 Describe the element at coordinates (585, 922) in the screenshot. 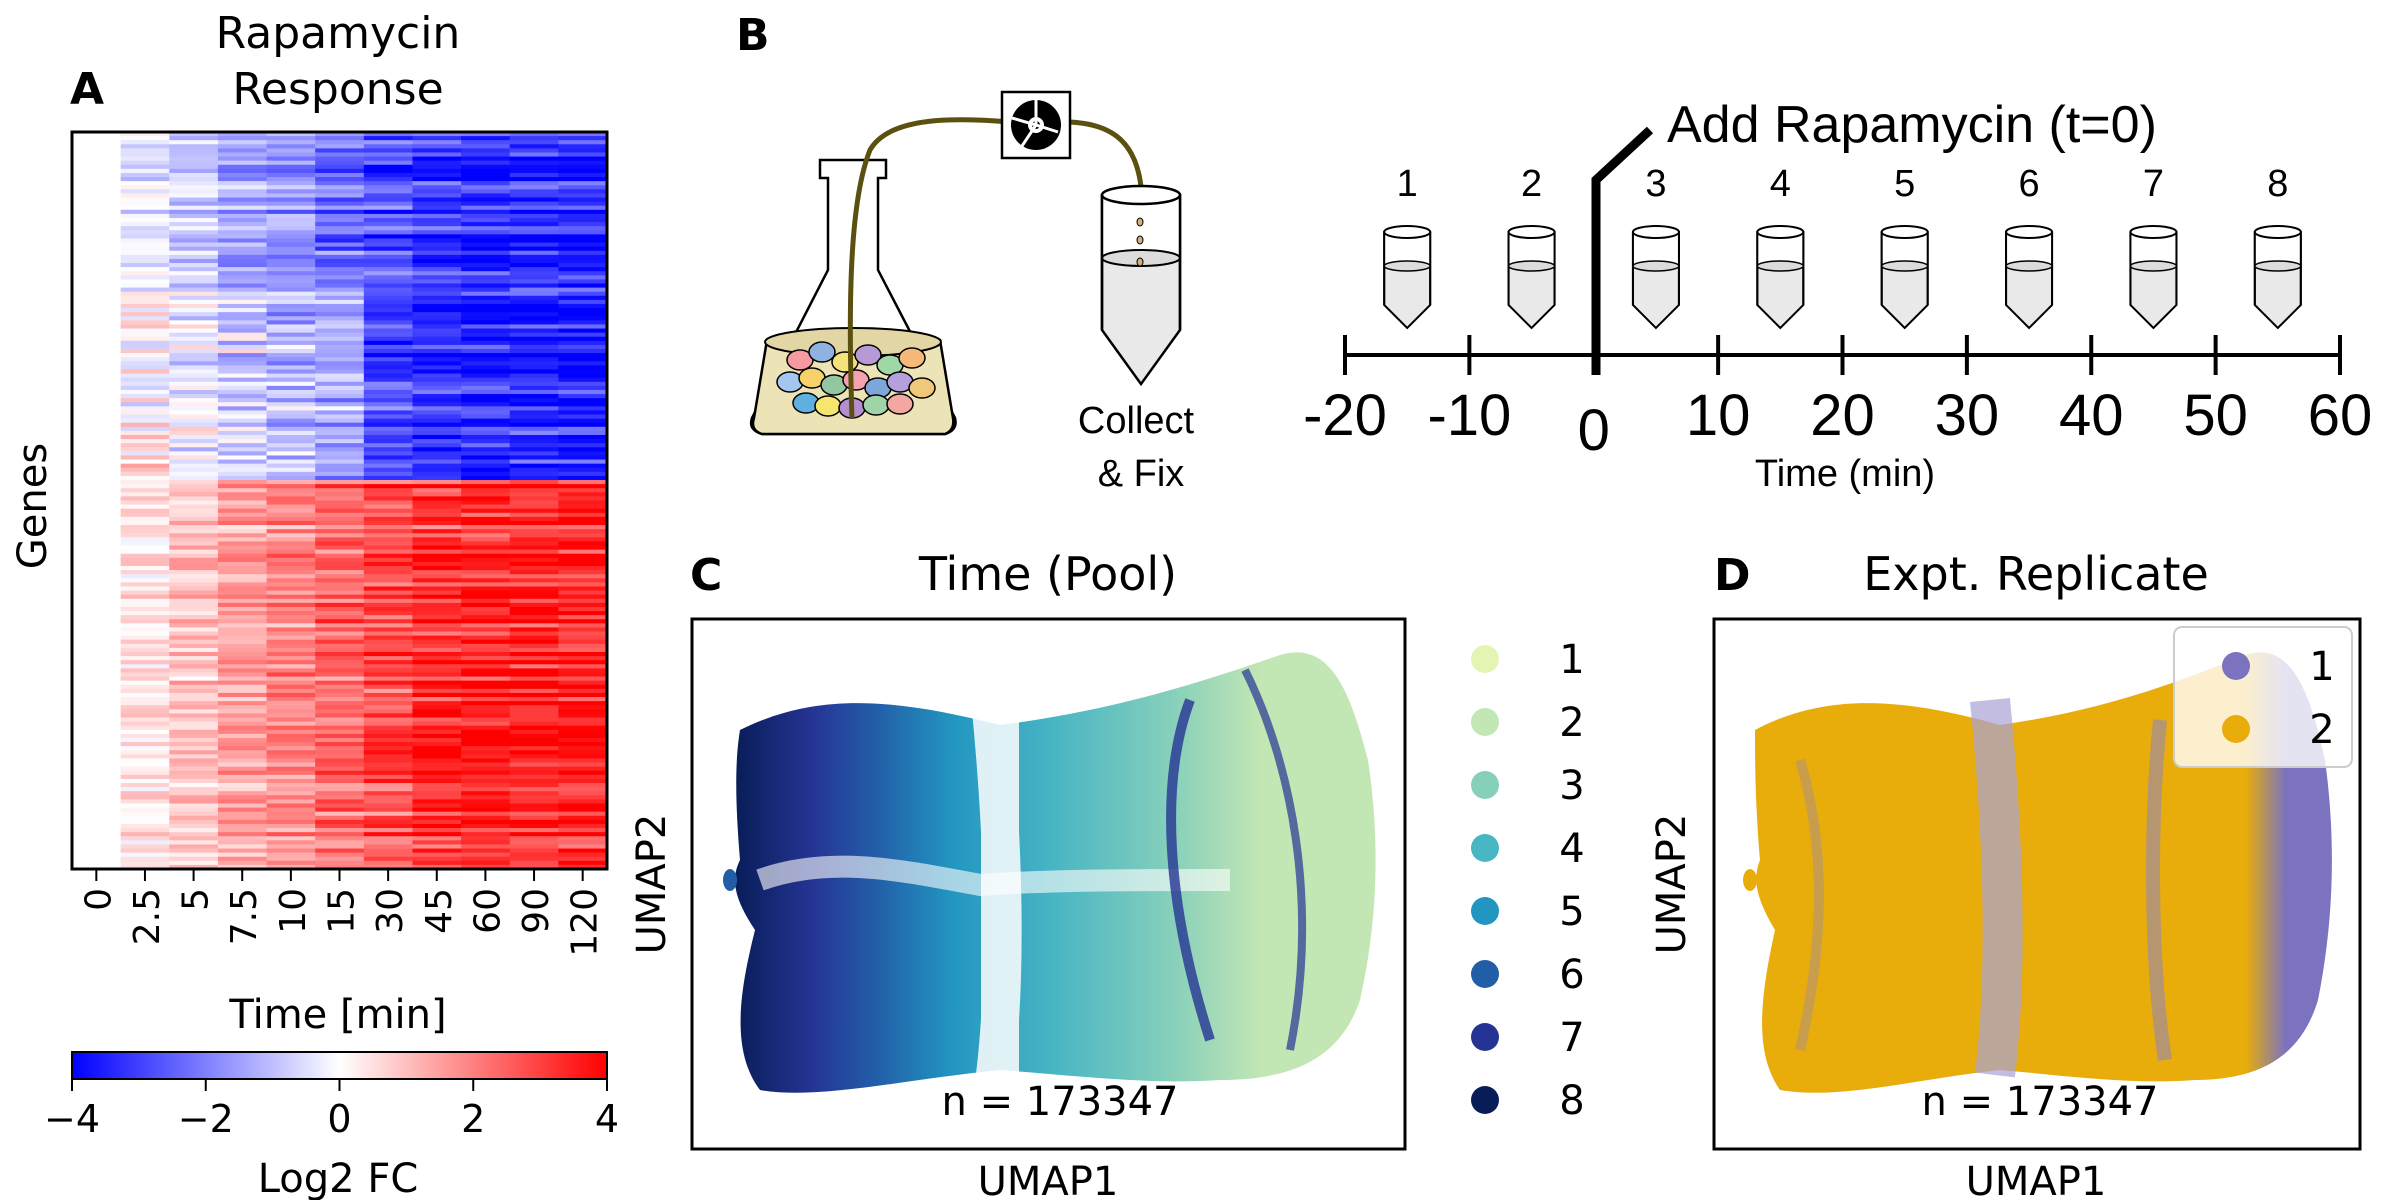

I see `heatmap-x-tick-label: 120` at that location.